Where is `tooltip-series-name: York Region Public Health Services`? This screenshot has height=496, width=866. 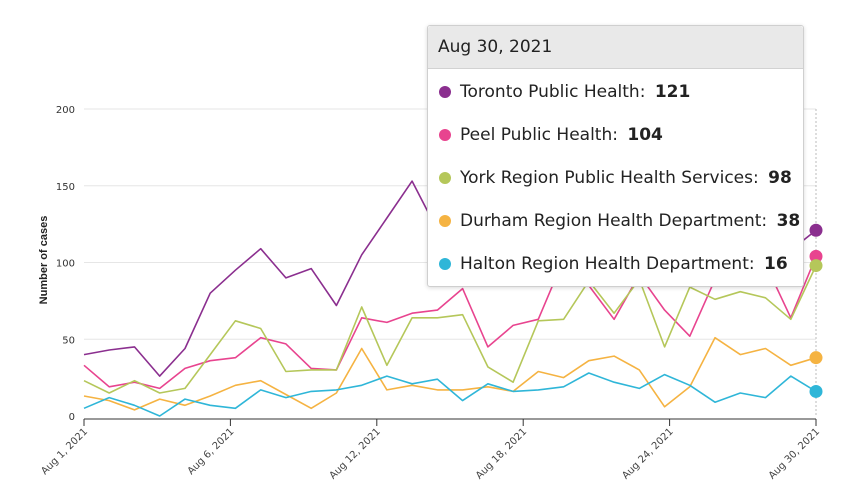
tooltip-series-name: York Region Public Health Services is located at coordinates (606, 178).